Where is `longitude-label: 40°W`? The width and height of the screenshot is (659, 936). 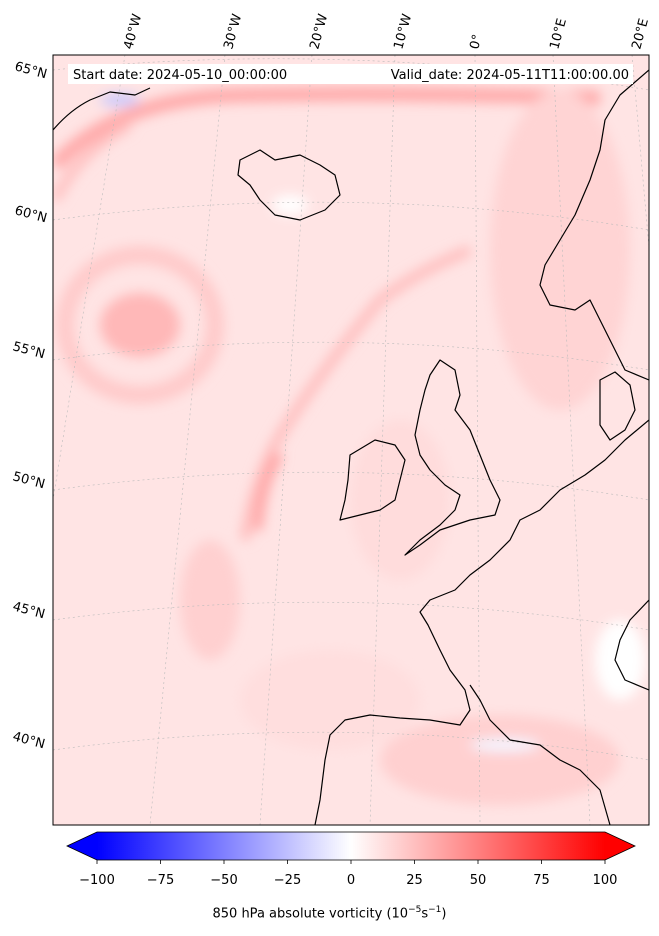
longitude-label: 40°W is located at coordinates (133, 31).